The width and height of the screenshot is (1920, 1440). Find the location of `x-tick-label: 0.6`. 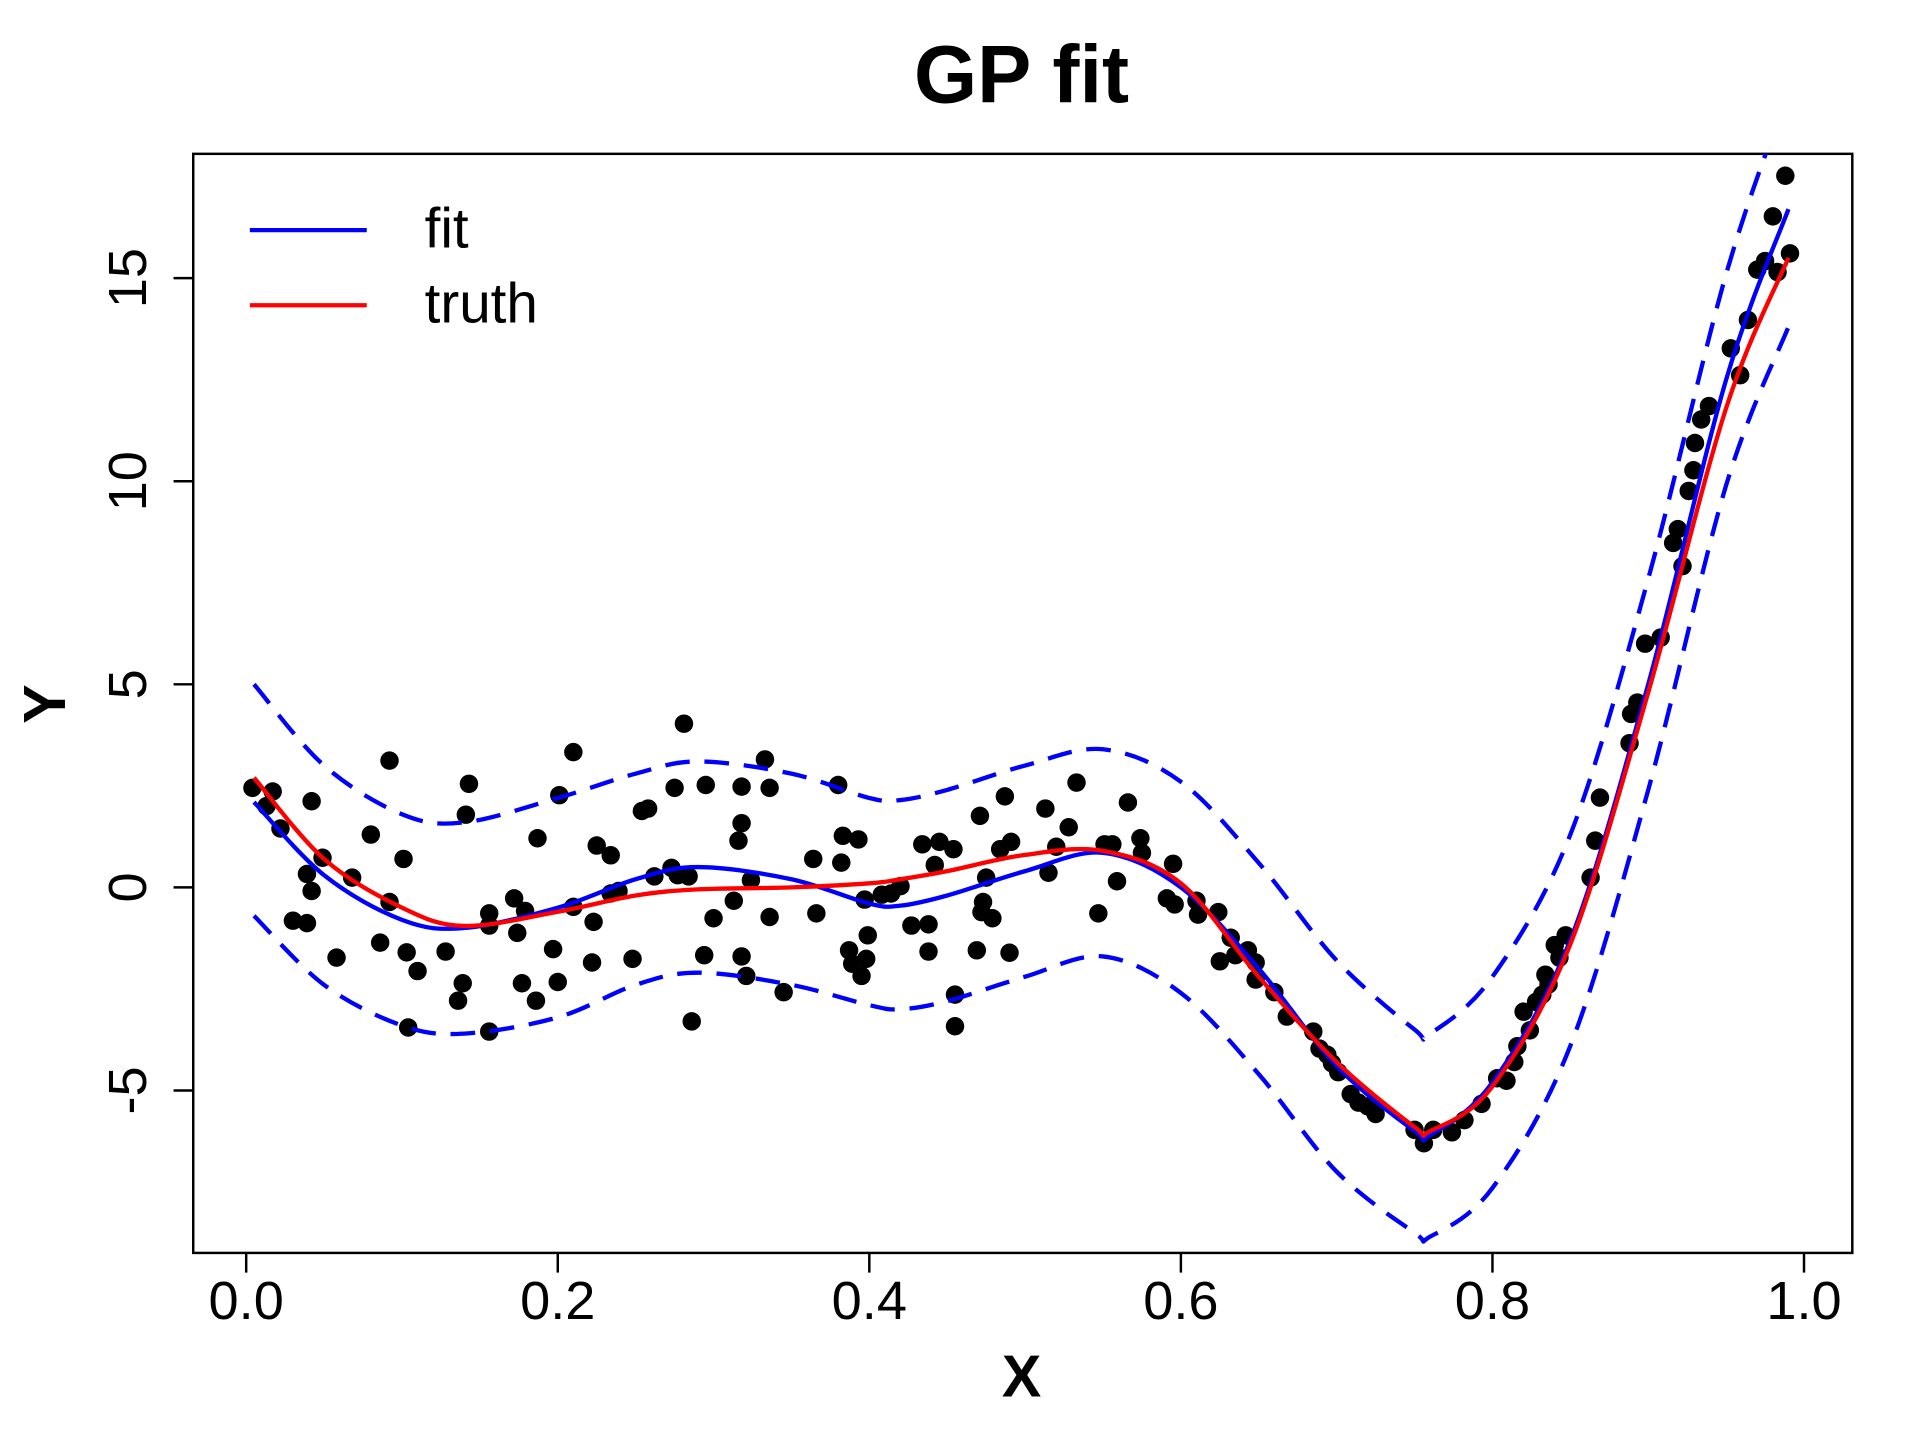

x-tick-label: 0.6 is located at coordinates (1180, 1301).